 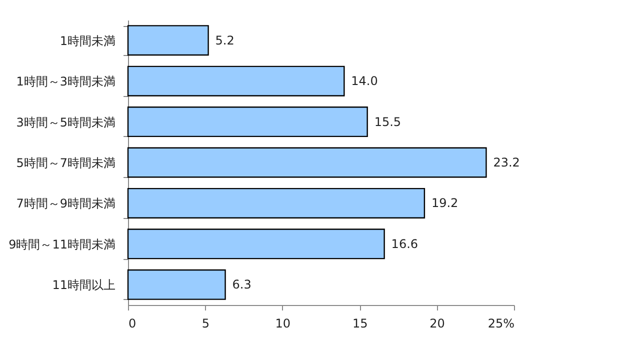 I want to click on data-label: 14.0, so click(x=364, y=81).